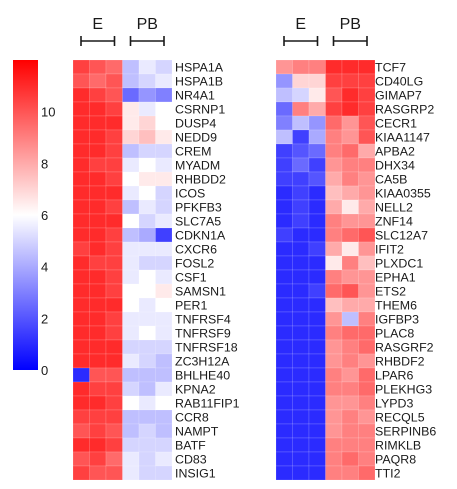  Describe the element at coordinates (399, 263) in the screenshot. I see `gene-label: PLXDC1` at that location.